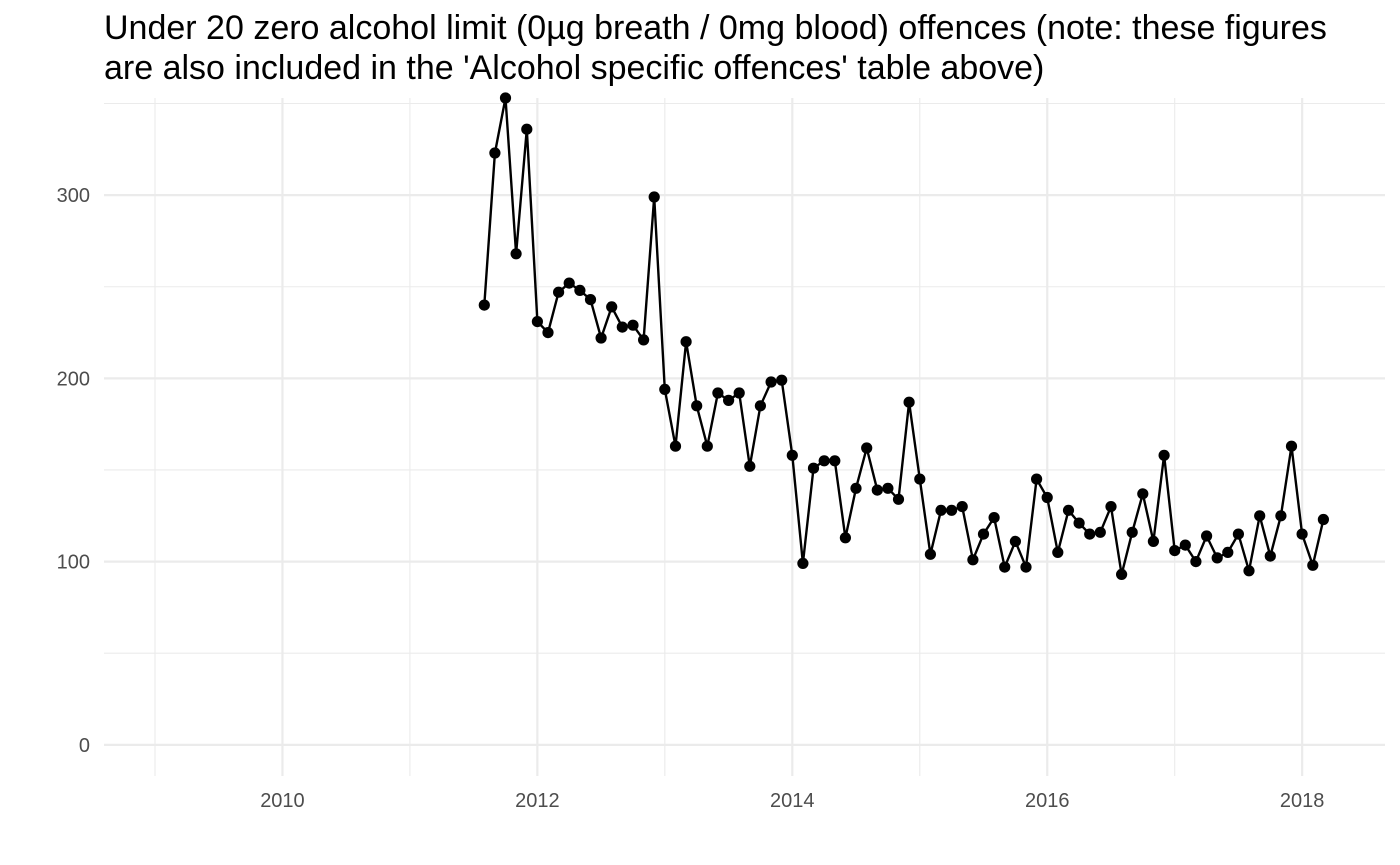 The height and width of the screenshot is (865, 1400). What do you see at coordinates (73, 196) in the screenshot?
I see `y-tick-label: 300` at bounding box center [73, 196].